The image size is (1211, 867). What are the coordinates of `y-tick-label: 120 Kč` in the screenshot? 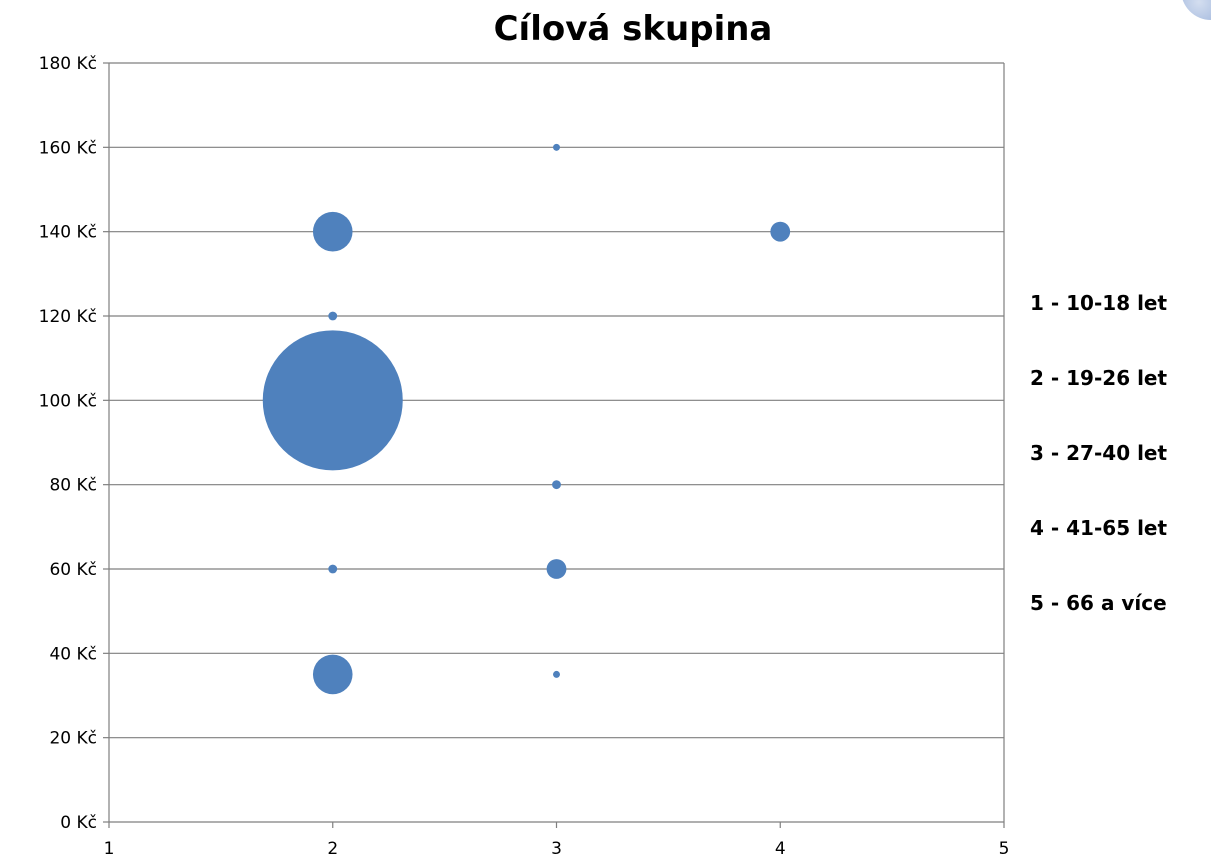 It's located at (68, 317).